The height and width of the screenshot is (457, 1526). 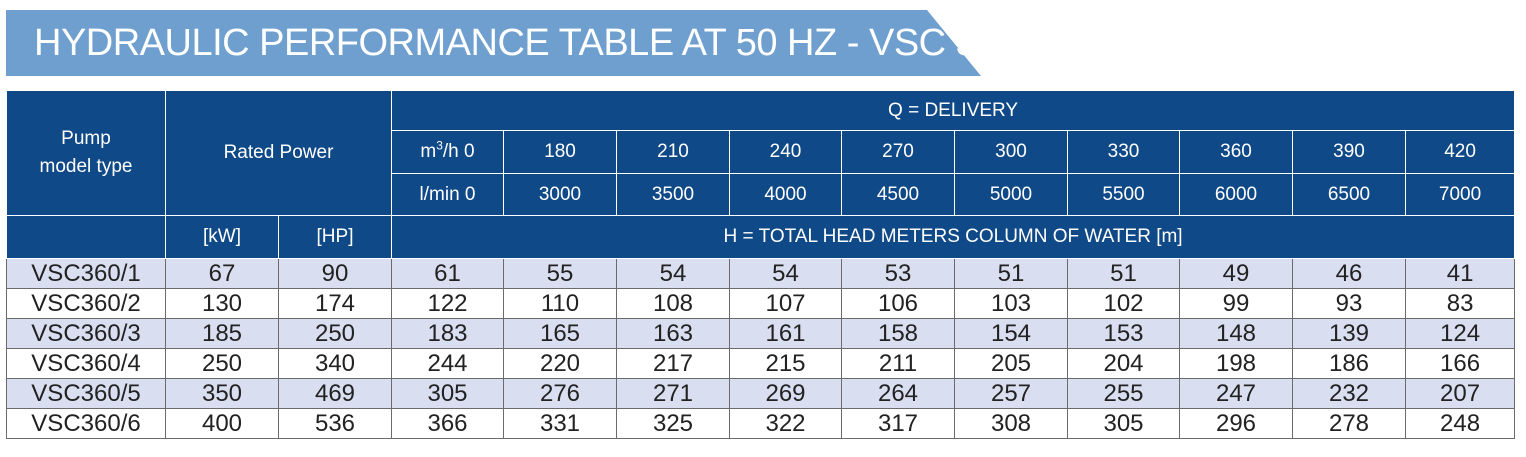 What do you see at coordinates (86, 138) in the screenshot?
I see `pump-model-line1: Pump` at bounding box center [86, 138].